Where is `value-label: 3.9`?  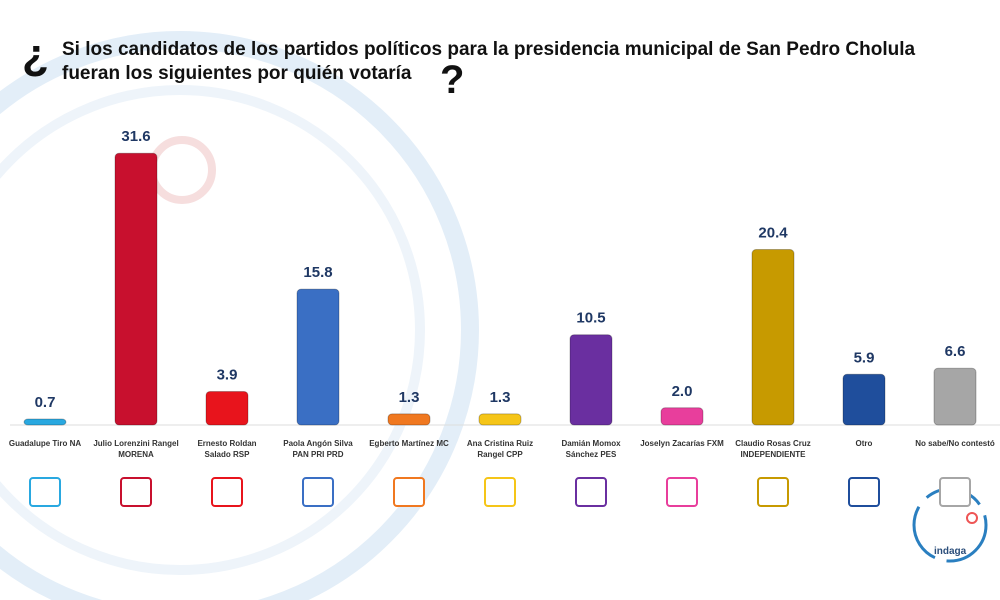
value-label: 3.9 is located at coordinates (227, 374).